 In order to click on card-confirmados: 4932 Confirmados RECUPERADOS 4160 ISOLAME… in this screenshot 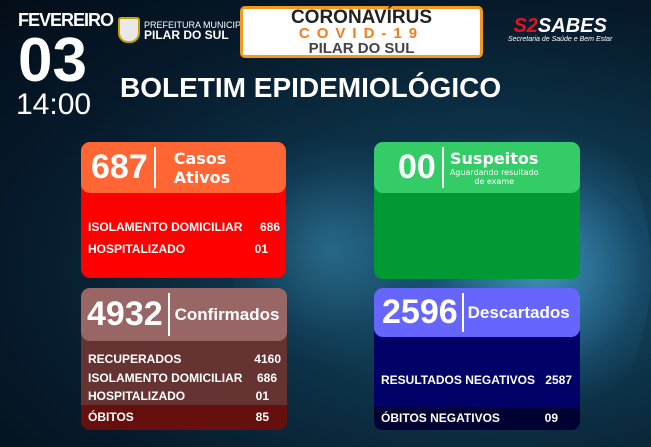, I will do `click(184, 359)`.